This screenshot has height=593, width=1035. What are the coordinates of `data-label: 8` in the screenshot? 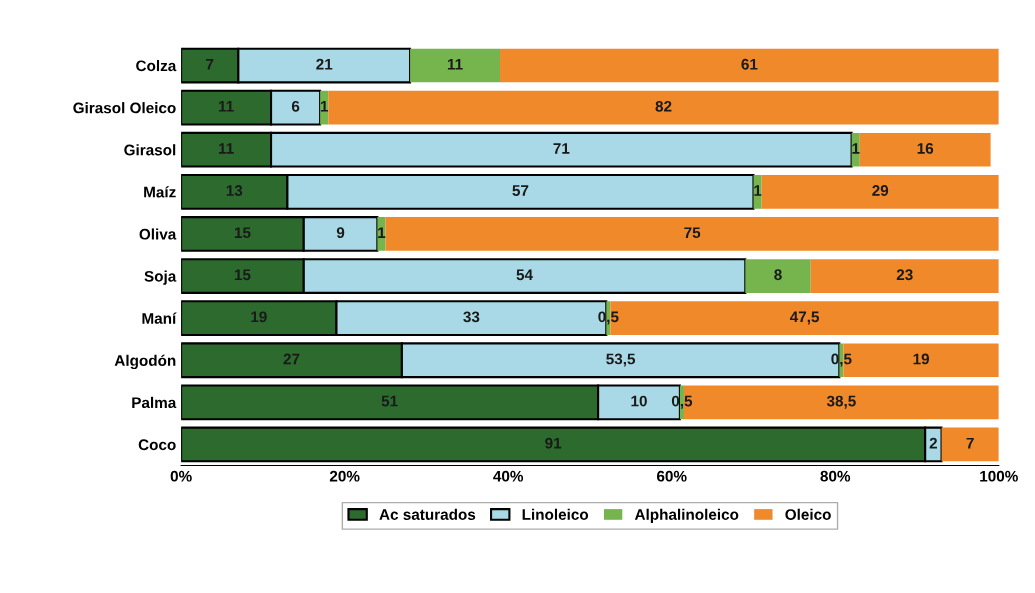 It's located at (778, 275).